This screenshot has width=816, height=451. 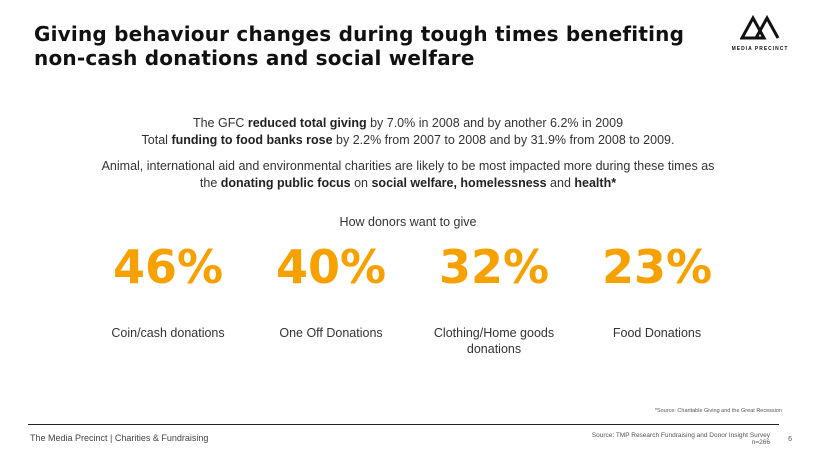 What do you see at coordinates (759, 27) in the screenshot?
I see `mountain-logo-icon` at bounding box center [759, 27].